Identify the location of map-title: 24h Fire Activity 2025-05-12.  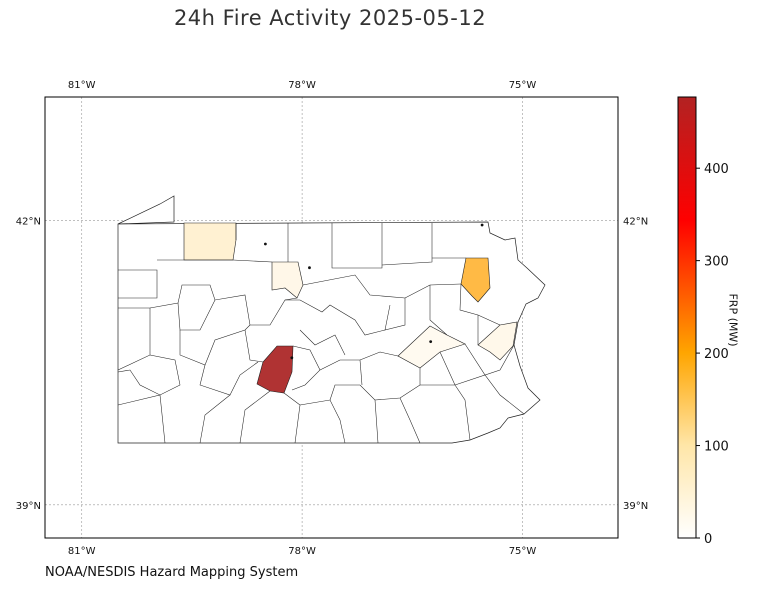
(330, 18).